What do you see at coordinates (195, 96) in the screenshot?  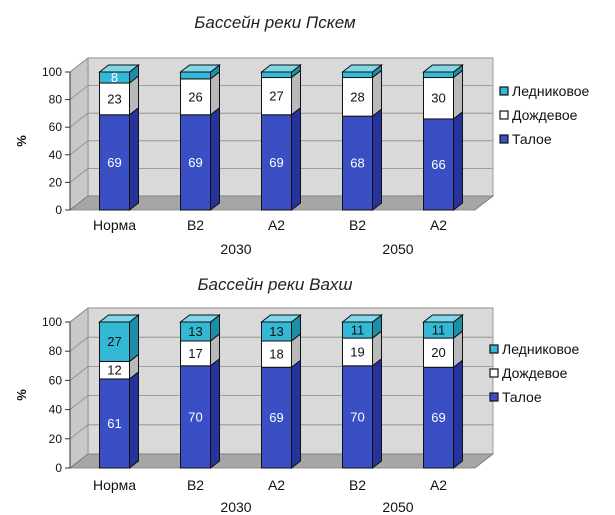 I see `data-label: 26` at bounding box center [195, 96].